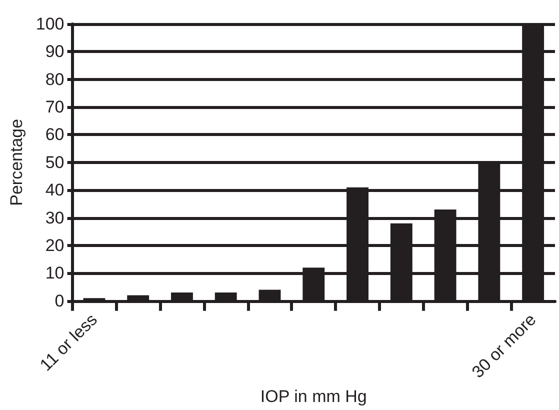  I want to click on y-tick-label: 100, so click(50, 24).